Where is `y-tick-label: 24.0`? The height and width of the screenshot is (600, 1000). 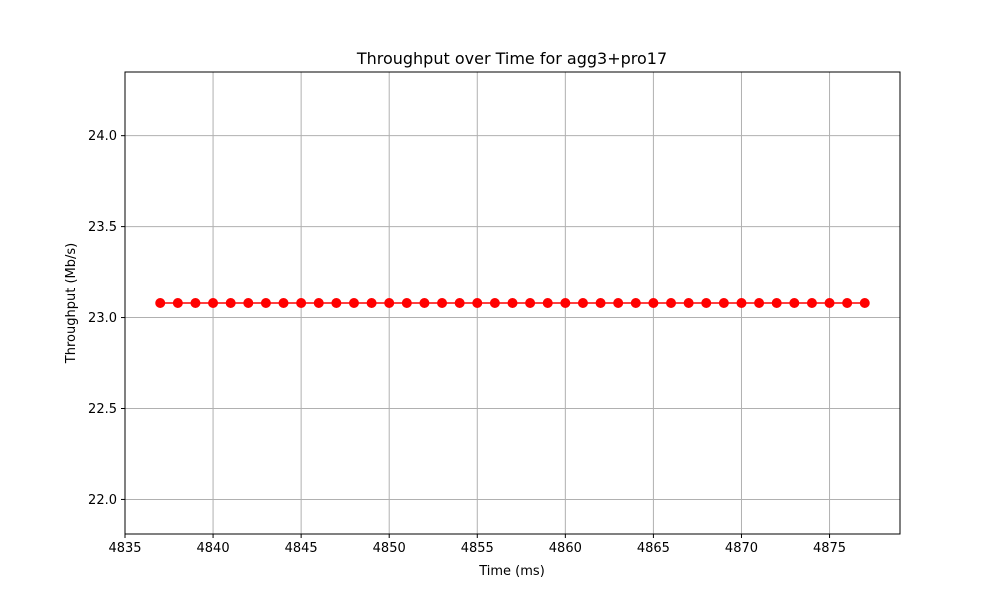
y-tick-label: 24.0 is located at coordinates (102, 136).